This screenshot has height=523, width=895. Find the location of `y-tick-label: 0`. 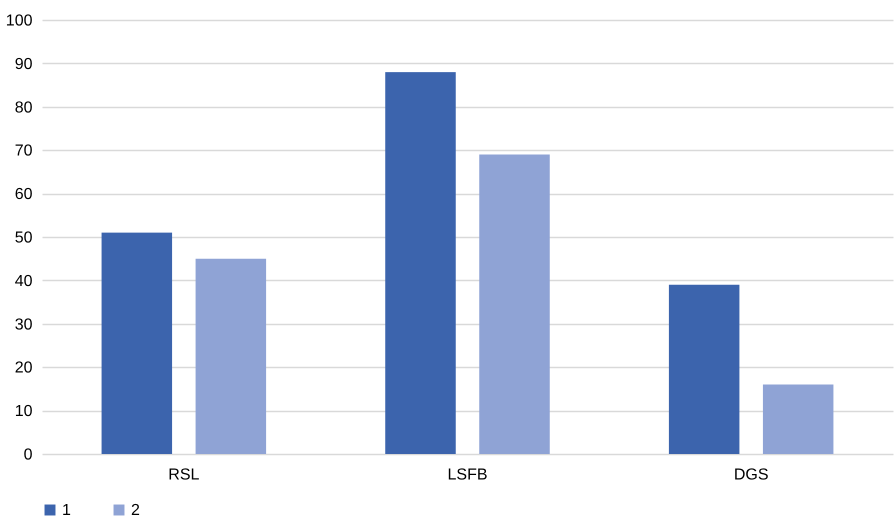

y-tick-label: 0 is located at coordinates (28, 455).